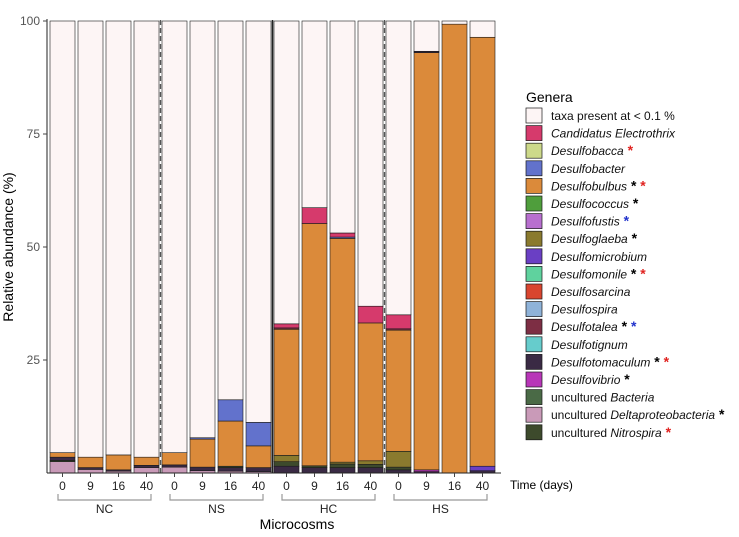 This screenshot has height=537, width=739. I want to click on legend-item-desulfotignum: Desulfotignum, so click(576, 344).